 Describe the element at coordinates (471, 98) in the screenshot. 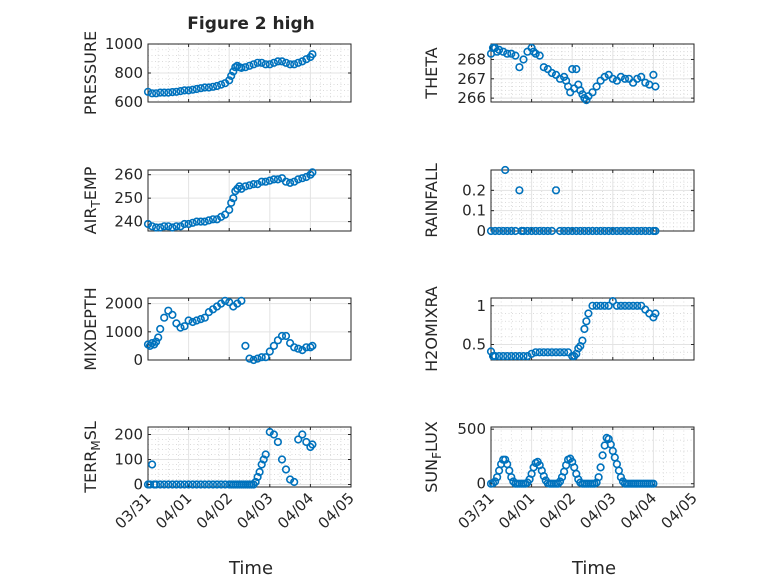

I see `y-tick-label: 266` at that location.